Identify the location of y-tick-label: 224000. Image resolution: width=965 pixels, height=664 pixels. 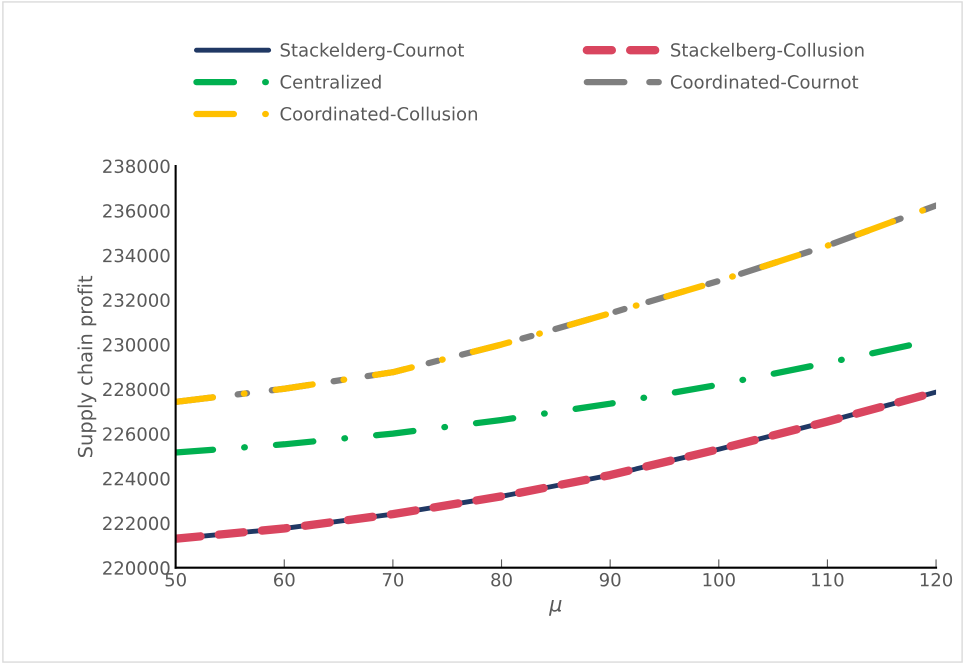
(136, 479).